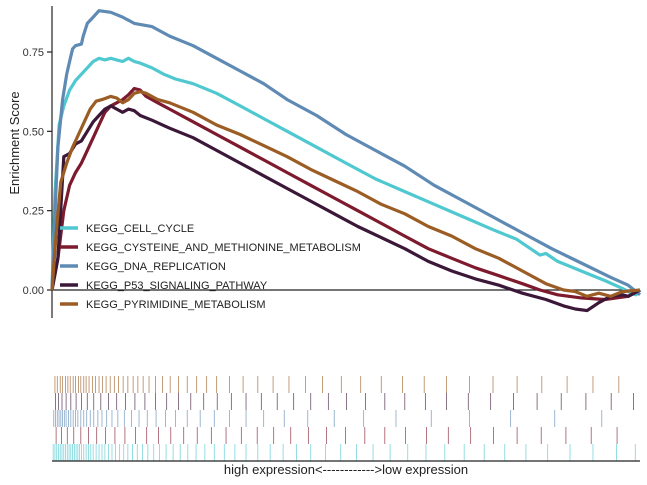 The image size is (647, 485). What do you see at coordinates (33, 212) in the screenshot?
I see `y-tick-label: 0.25` at bounding box center [33, 212].